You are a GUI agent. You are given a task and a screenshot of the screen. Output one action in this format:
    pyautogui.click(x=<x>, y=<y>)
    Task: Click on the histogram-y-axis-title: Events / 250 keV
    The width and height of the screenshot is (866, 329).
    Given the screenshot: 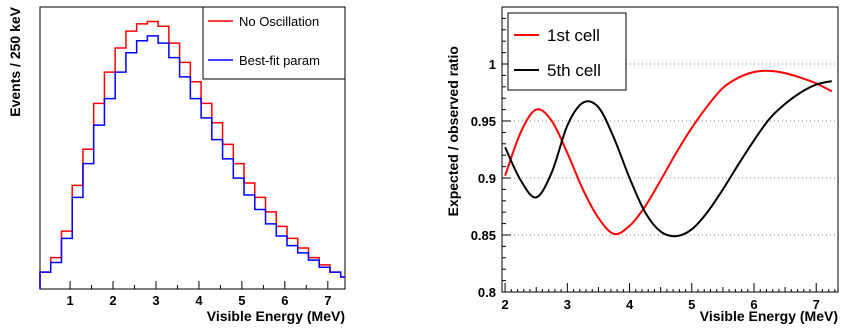 What is the action you would take?
    pyautogui.click(x=15, y=61)
    